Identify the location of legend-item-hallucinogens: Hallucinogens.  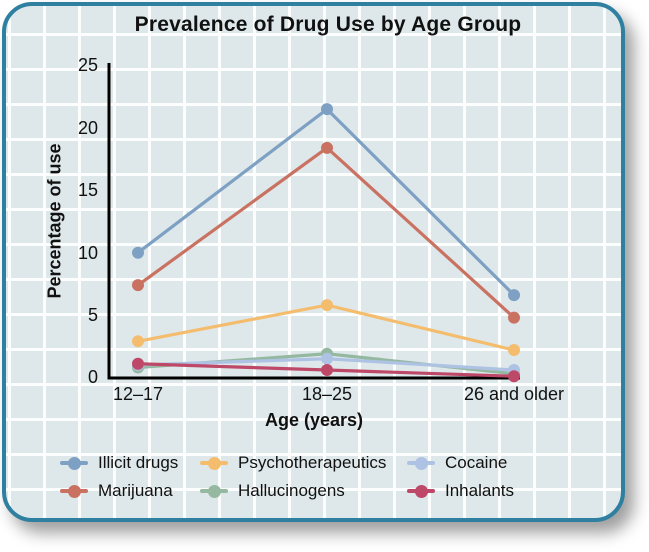
(303, 491).